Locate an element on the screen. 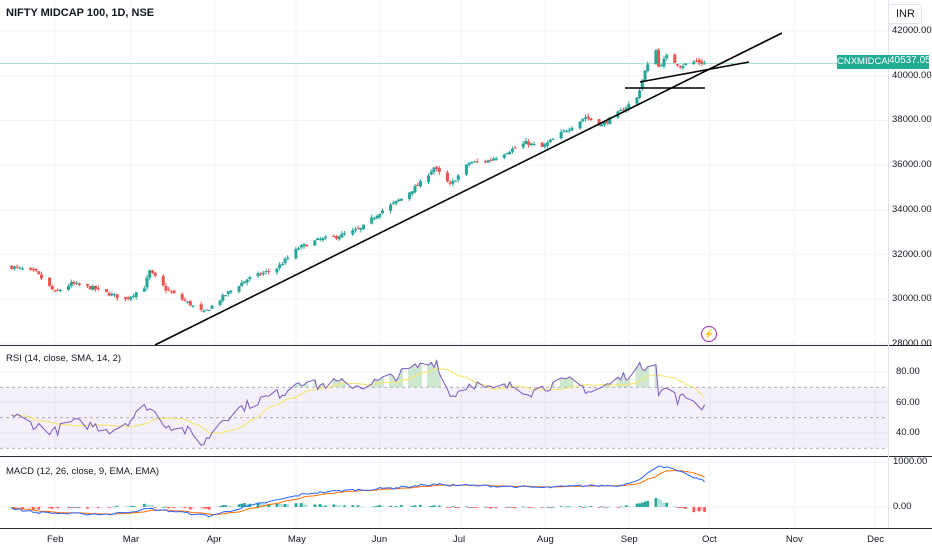 This screenshot has height=550, width=932. time-axis-tick: Nov is located at coordinates (794, 539).